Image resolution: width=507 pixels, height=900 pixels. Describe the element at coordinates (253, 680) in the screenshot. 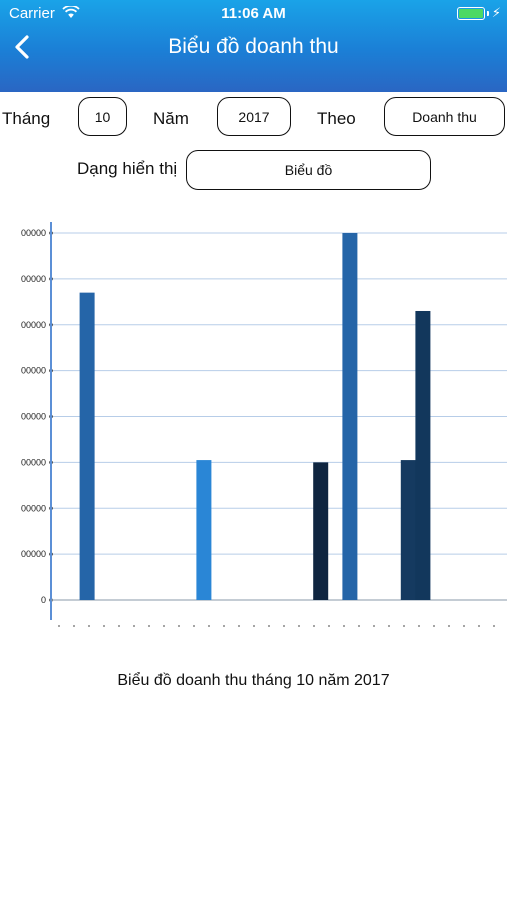

I see `chart-caption: Biểu đồ doanh thu tháng 10 năm 2017` at that location.